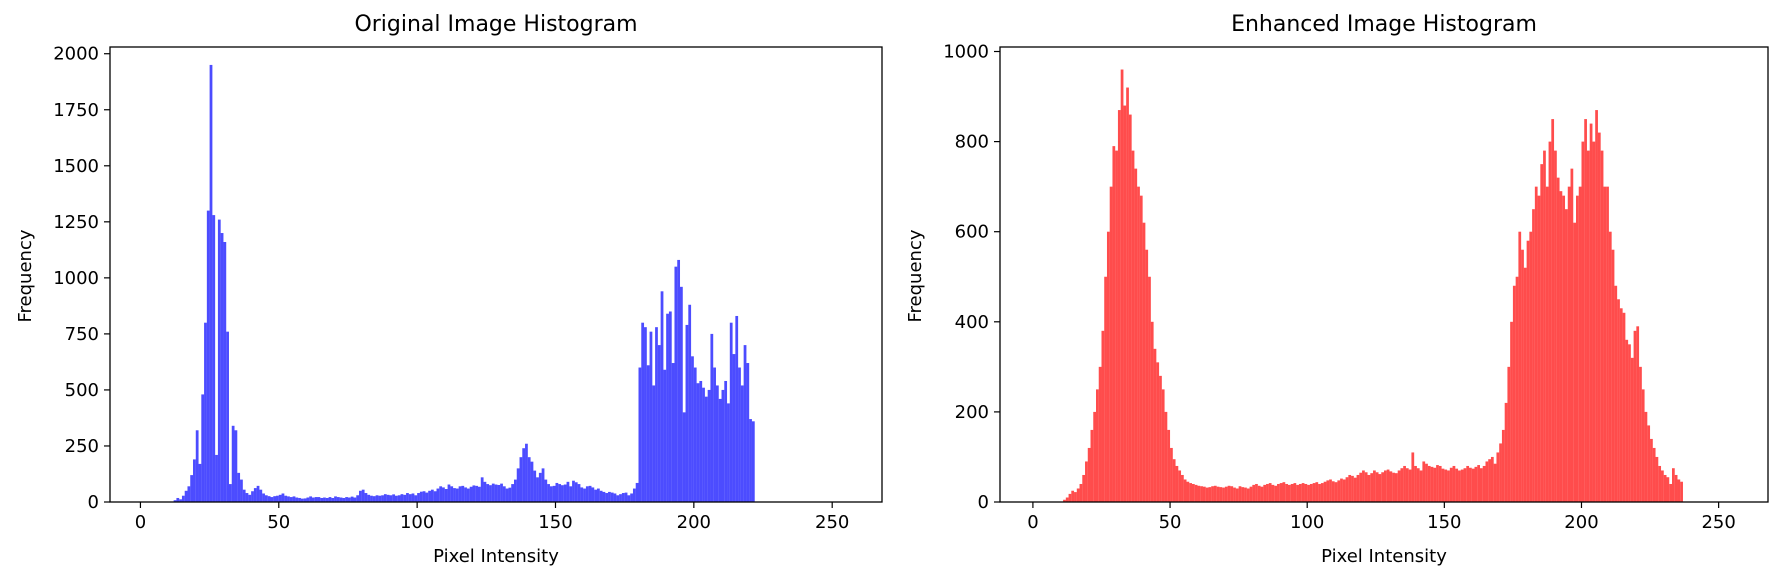  What do you see at coordinates (971, 277) in the screenshot?
I see `y-axis-ticks: 0 200 400 600 800 1000` at bounding box center [971, 277].